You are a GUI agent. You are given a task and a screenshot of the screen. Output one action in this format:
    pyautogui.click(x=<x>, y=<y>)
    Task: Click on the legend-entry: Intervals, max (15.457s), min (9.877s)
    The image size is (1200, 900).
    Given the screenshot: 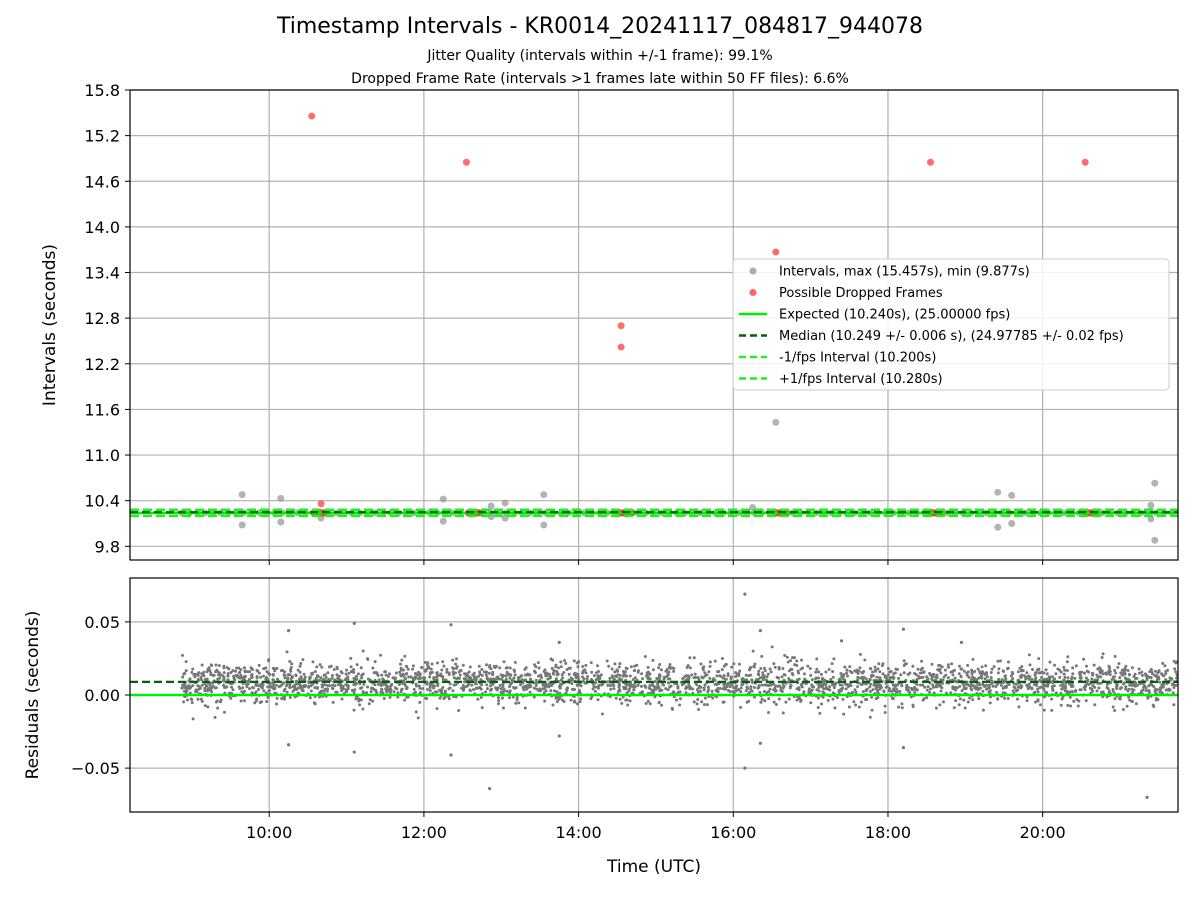 What is the action you would take?
    pyautogui.click(x=904, y=272)
    